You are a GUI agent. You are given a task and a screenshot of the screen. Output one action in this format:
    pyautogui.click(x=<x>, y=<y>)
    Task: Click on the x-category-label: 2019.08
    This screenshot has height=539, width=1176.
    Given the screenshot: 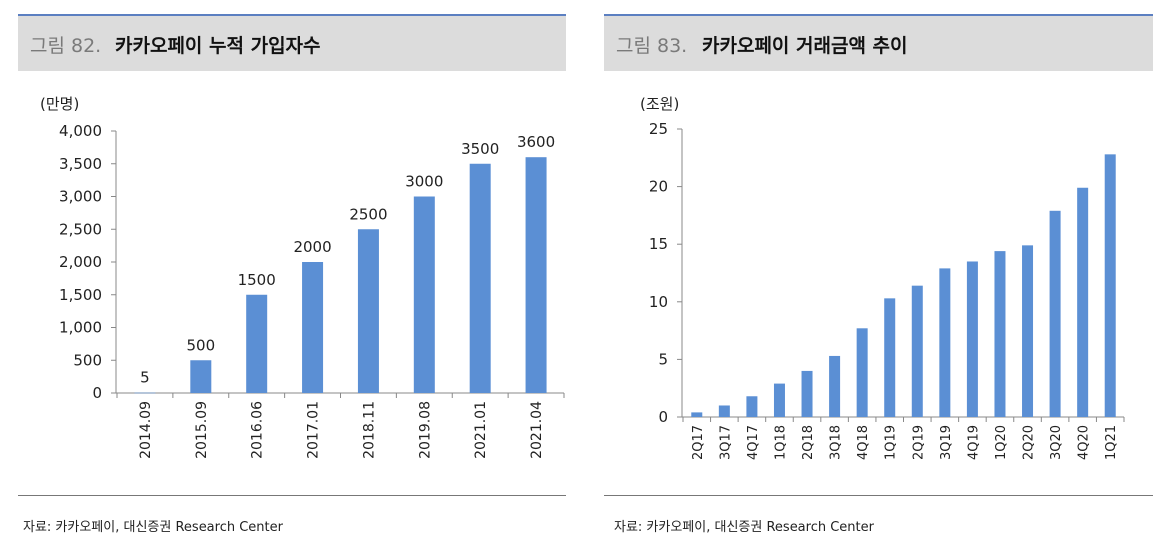 What is the action you would take?
    pyautogui.click(x=425, y=430)
    